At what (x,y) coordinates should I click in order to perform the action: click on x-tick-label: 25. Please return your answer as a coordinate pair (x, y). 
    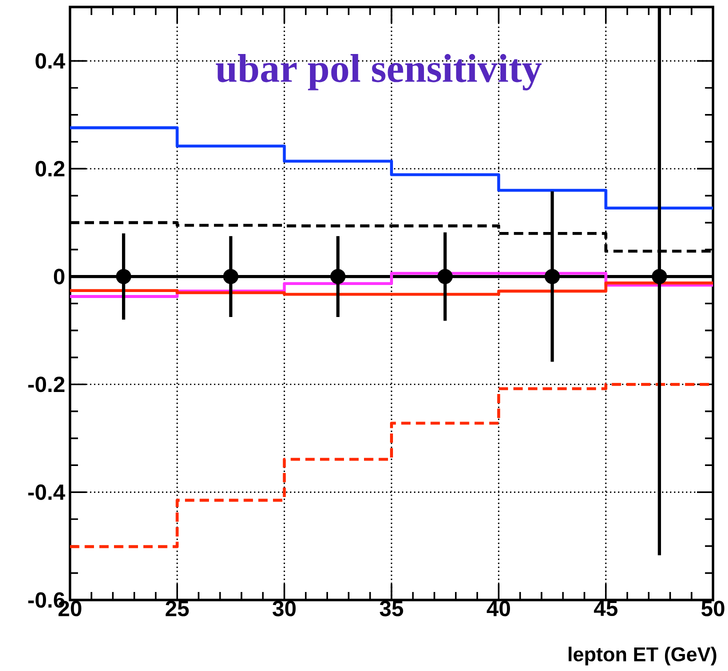
    Looking at the image, I should click on (177, 608).